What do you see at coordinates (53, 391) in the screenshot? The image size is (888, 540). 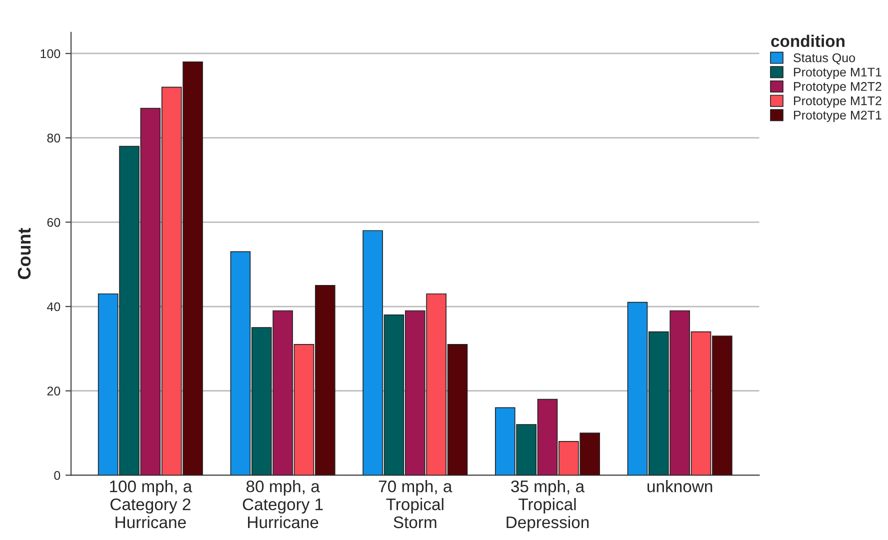 I see `y-tick-label: 20` at bounding box center [53, 391].